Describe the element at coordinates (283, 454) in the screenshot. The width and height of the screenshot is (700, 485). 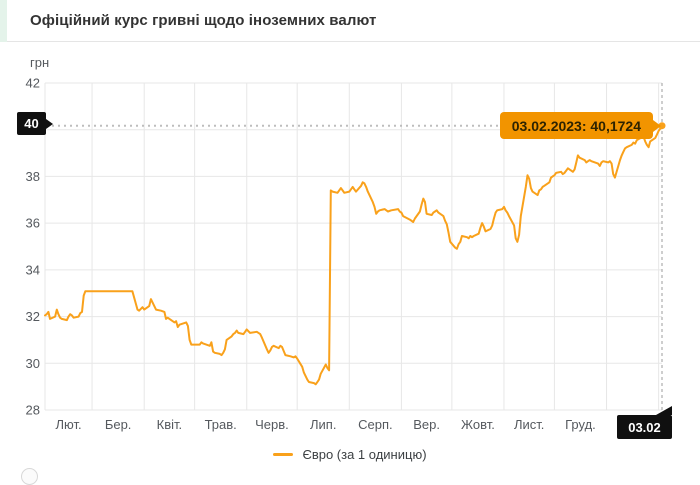
I see `legend-line-swatch` at that location.